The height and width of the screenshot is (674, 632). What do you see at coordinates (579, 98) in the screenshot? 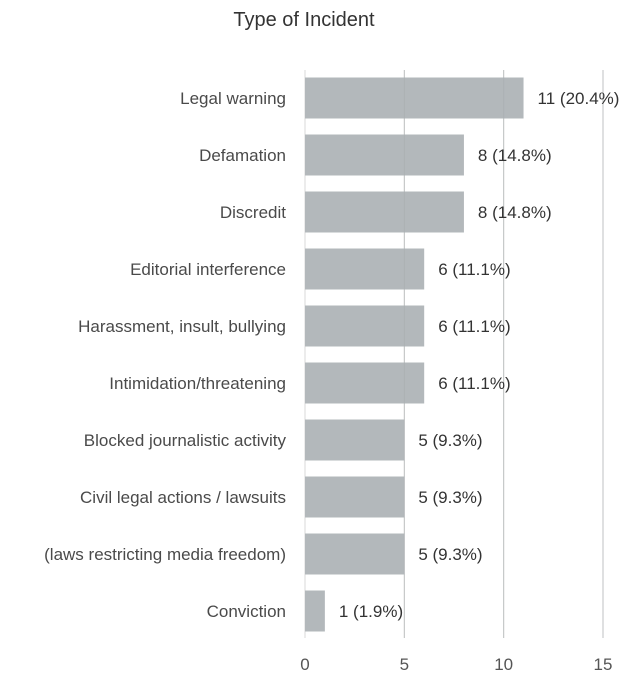
I see `data-label: 11 (20.4%)` at bounding box center [579, 98].